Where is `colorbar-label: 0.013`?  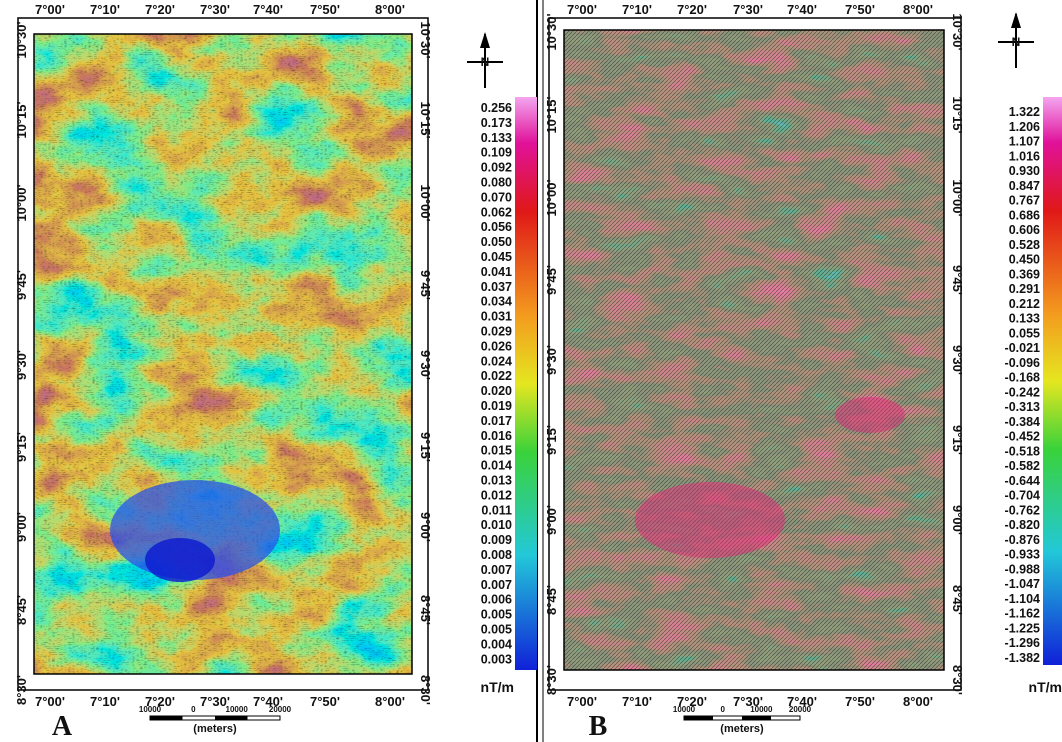 colorbar-label: 0.013 is located at coordinates (496, 481).